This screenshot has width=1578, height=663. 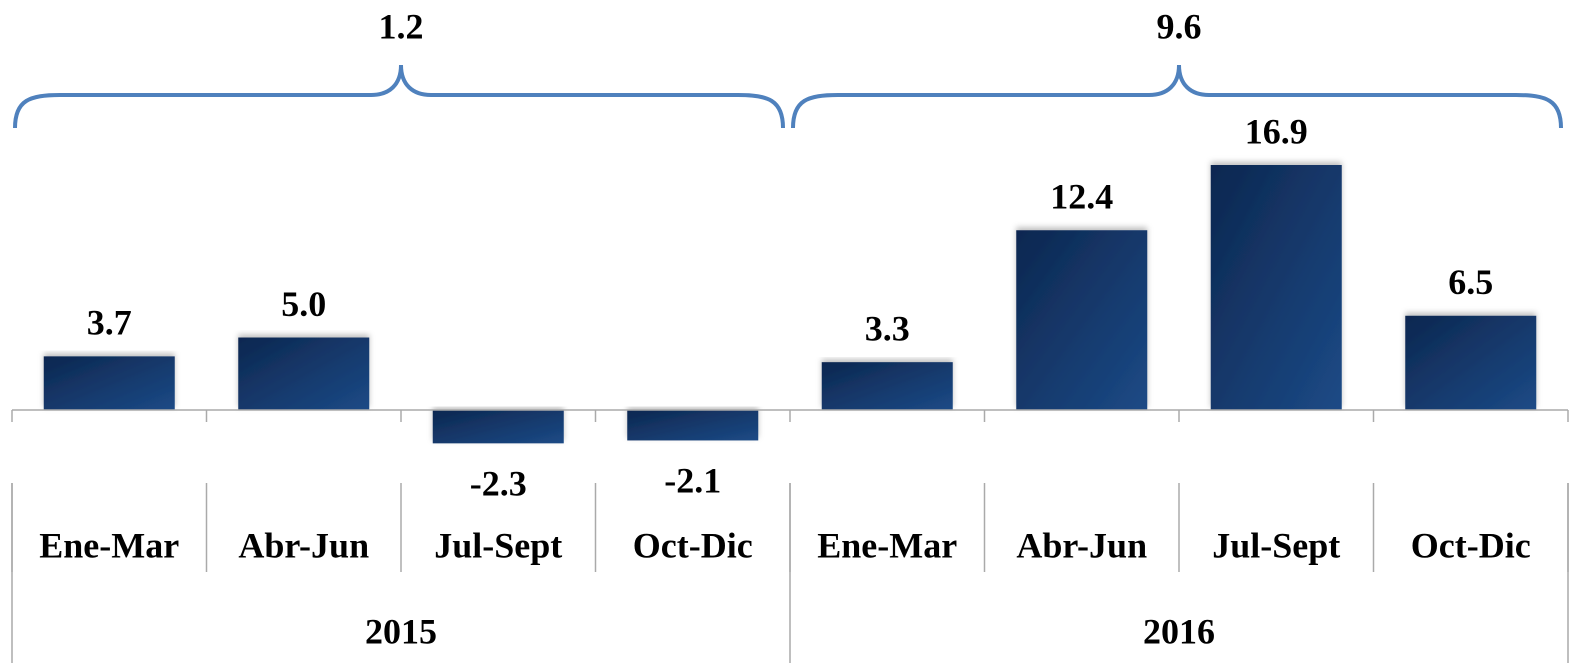 I want to click on value-label: -2.1, so click(x=692, y=481).